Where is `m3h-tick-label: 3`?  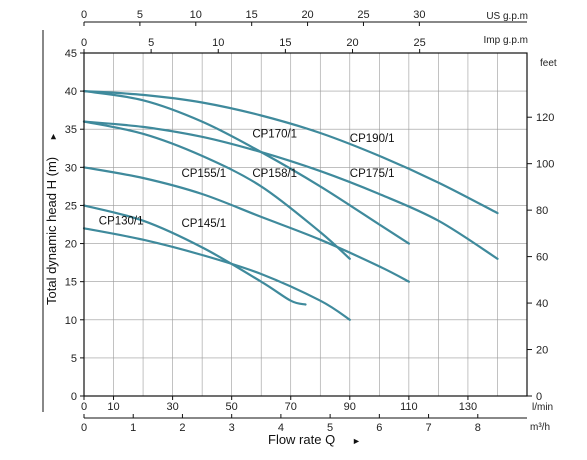
m3h-tick-label: 3 is located at coordinates (232, 428).